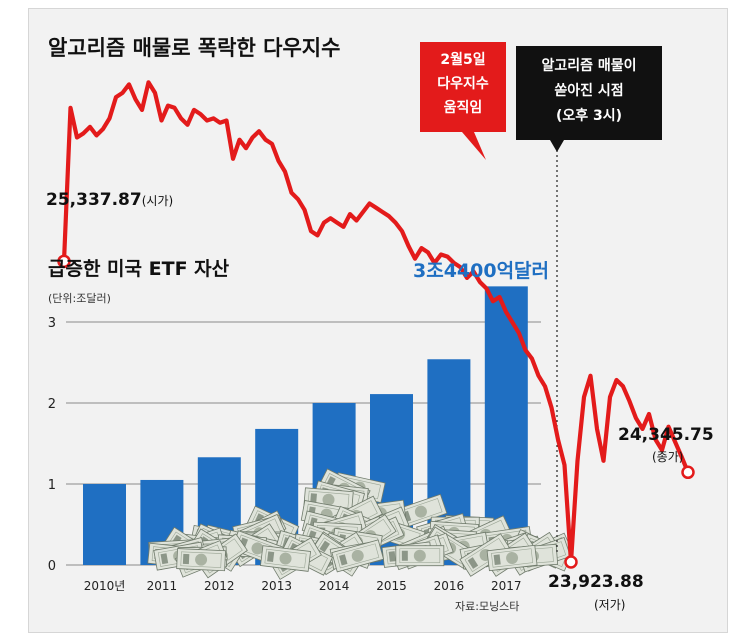 The image size is (750, 643). Describe the element at coordinates (79, 298) in the screenshot. I see `bar-unit-label: (단위:조달러)` at that location.